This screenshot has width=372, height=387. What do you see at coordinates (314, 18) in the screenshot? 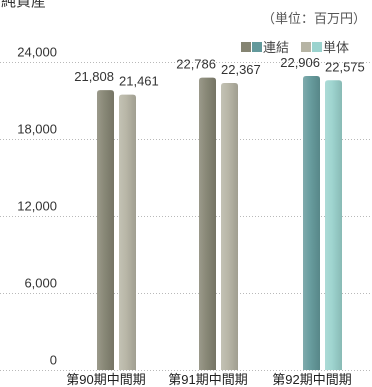
I see `unit-label: （単位：百万円）` at bounding box center [314, 18].